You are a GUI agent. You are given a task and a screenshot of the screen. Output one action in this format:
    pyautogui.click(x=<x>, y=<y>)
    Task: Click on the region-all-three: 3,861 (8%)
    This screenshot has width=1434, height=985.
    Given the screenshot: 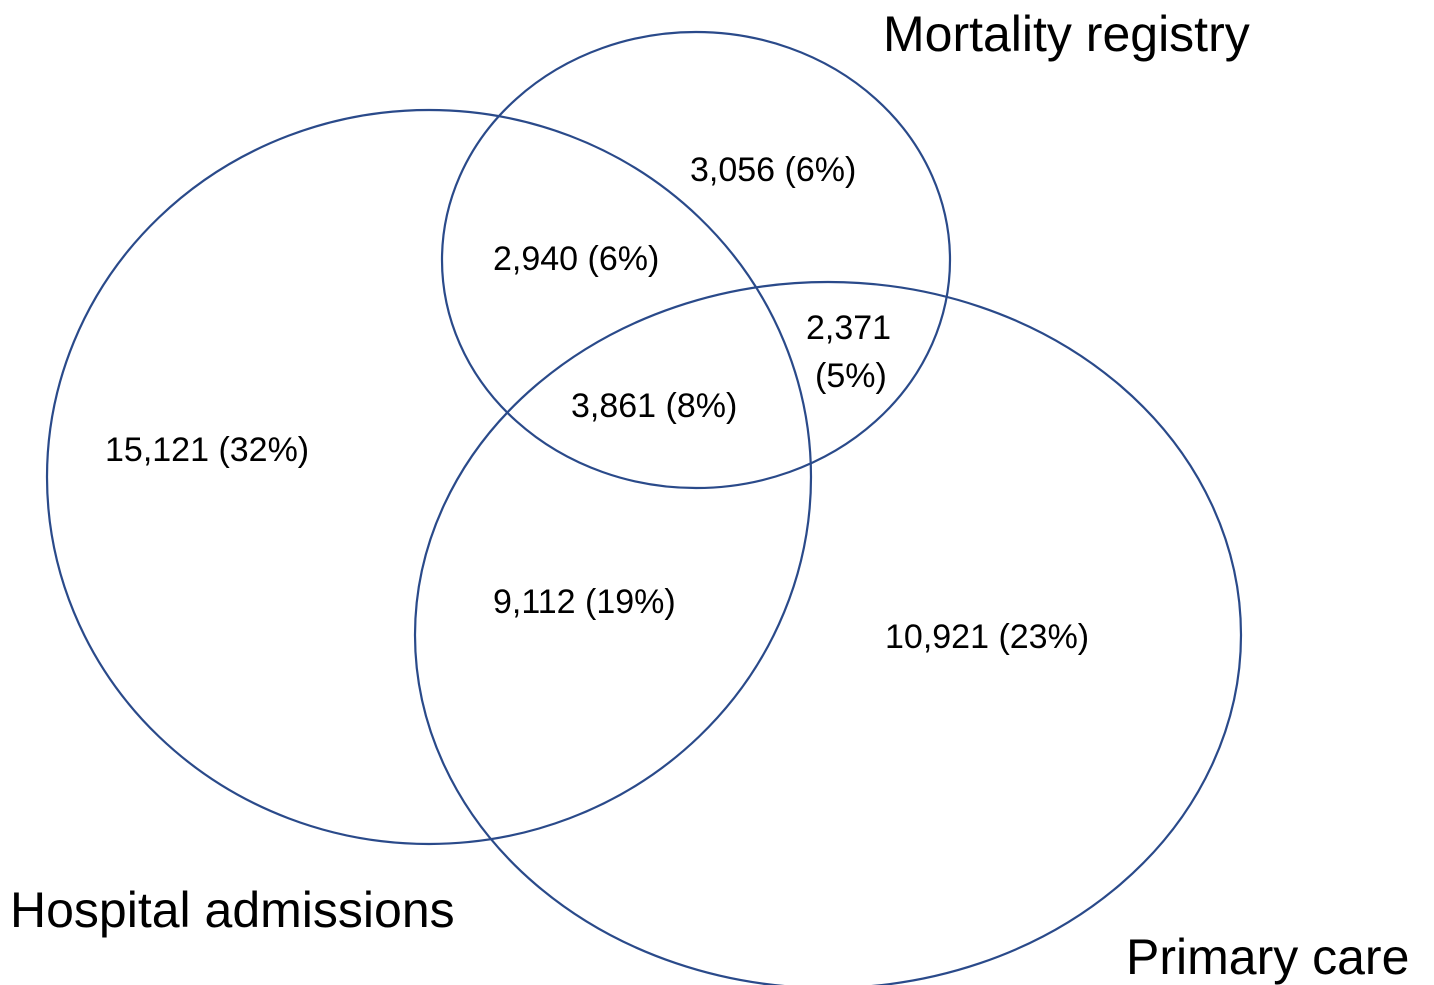 What is the action you would take?
    pyautogui.click(x=654, y=406)
    